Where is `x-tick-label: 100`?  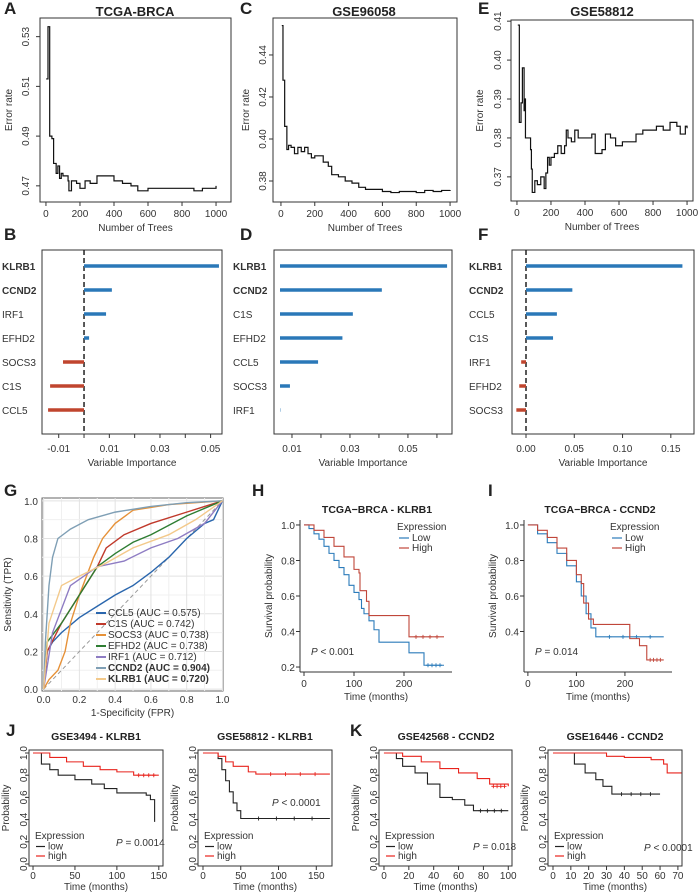 x-tick-label: 100 is located at coordinates (354, 684).